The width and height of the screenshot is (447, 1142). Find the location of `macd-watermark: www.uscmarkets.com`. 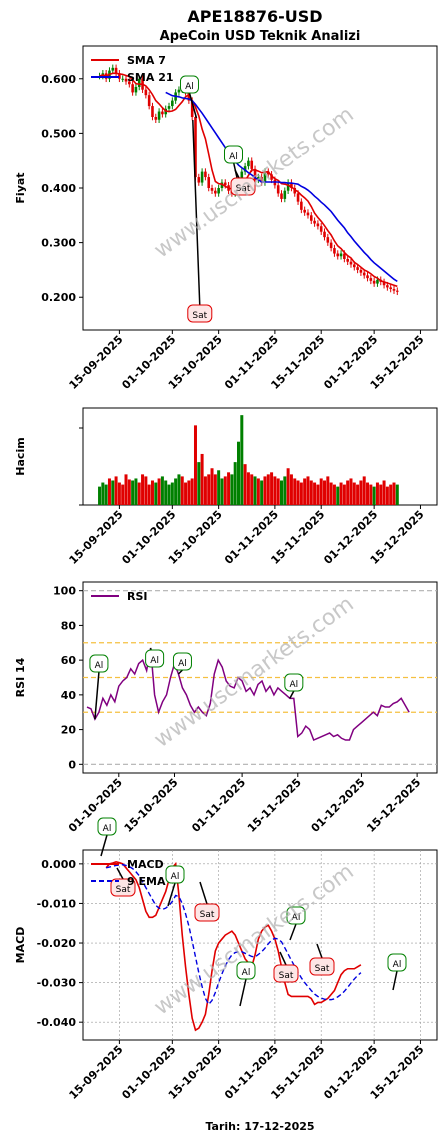

macd-watermark: www.uscmarkets.com is located at coordinates (254, 939).